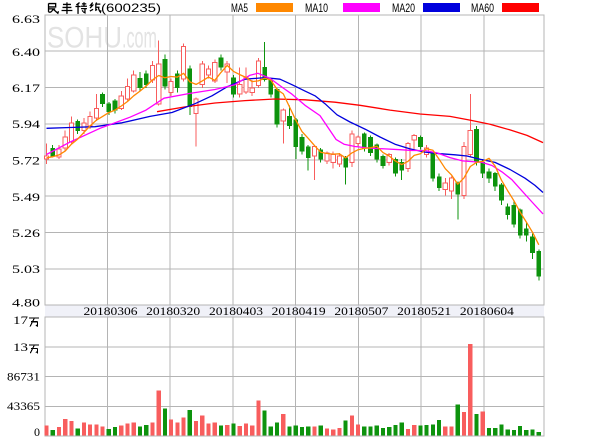 This screenshot has width=600, height=445. I want to click on svg-text: 20180521, so click(424, 311).